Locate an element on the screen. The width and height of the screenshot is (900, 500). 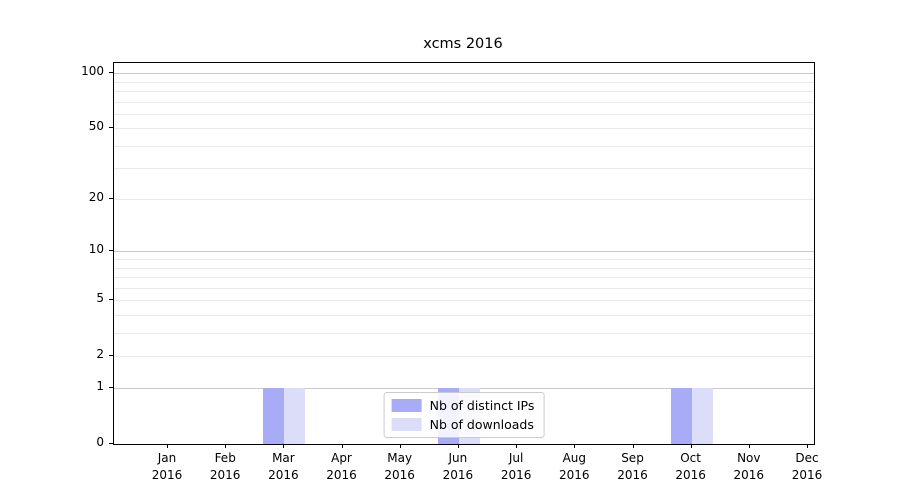
y-tick-label: 5 is located at coordinates (100, 298).